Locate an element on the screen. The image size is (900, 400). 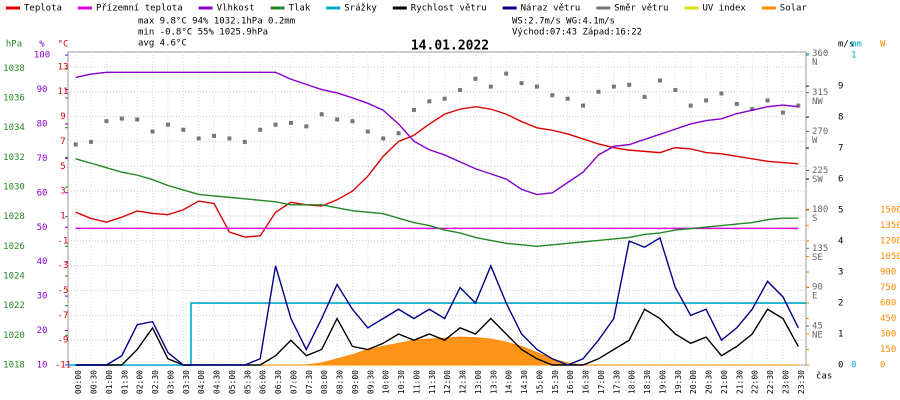
y-tick-label: 600 is located at coordinates (888, 304).